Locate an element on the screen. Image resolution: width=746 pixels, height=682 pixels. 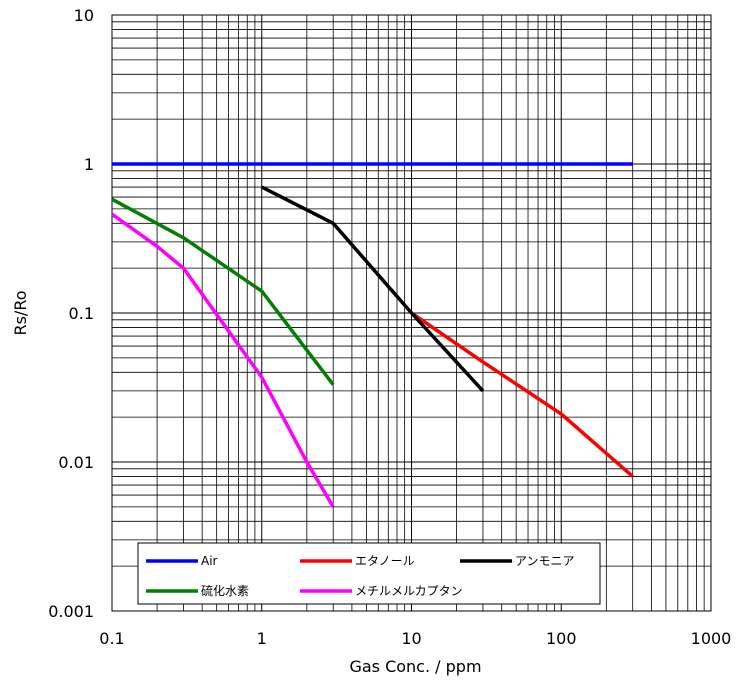
x-tick-label: 10 is located at coordinates (411, 638).